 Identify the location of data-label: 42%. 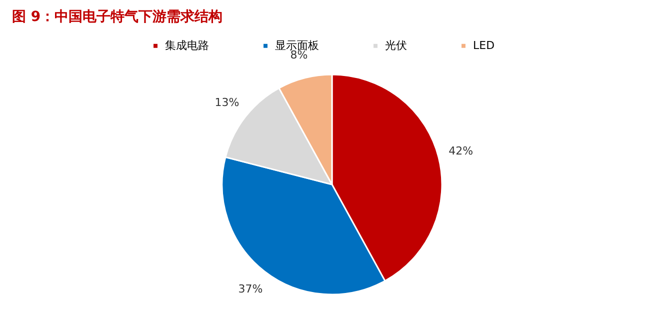
(461, 151).